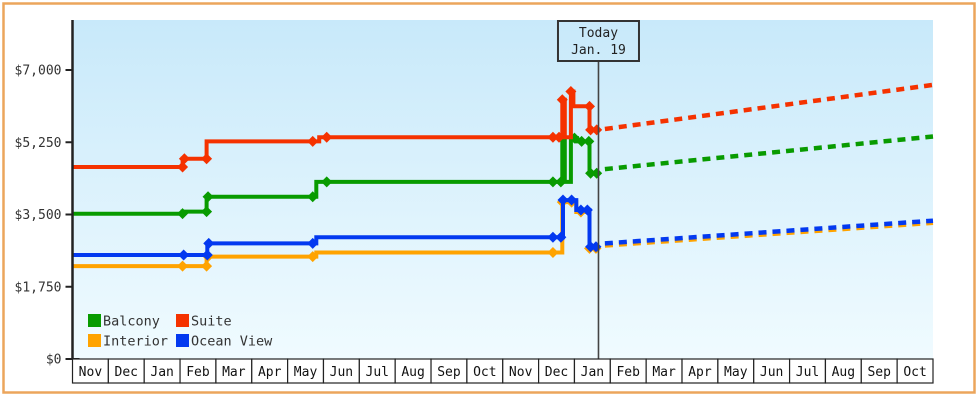 The width and height of the screenshot is (980, 400). What do you see at coordinates (38, 143) in the screenshot?
I see `y-tick-label: $5,250` at bounding box center [38, 143].